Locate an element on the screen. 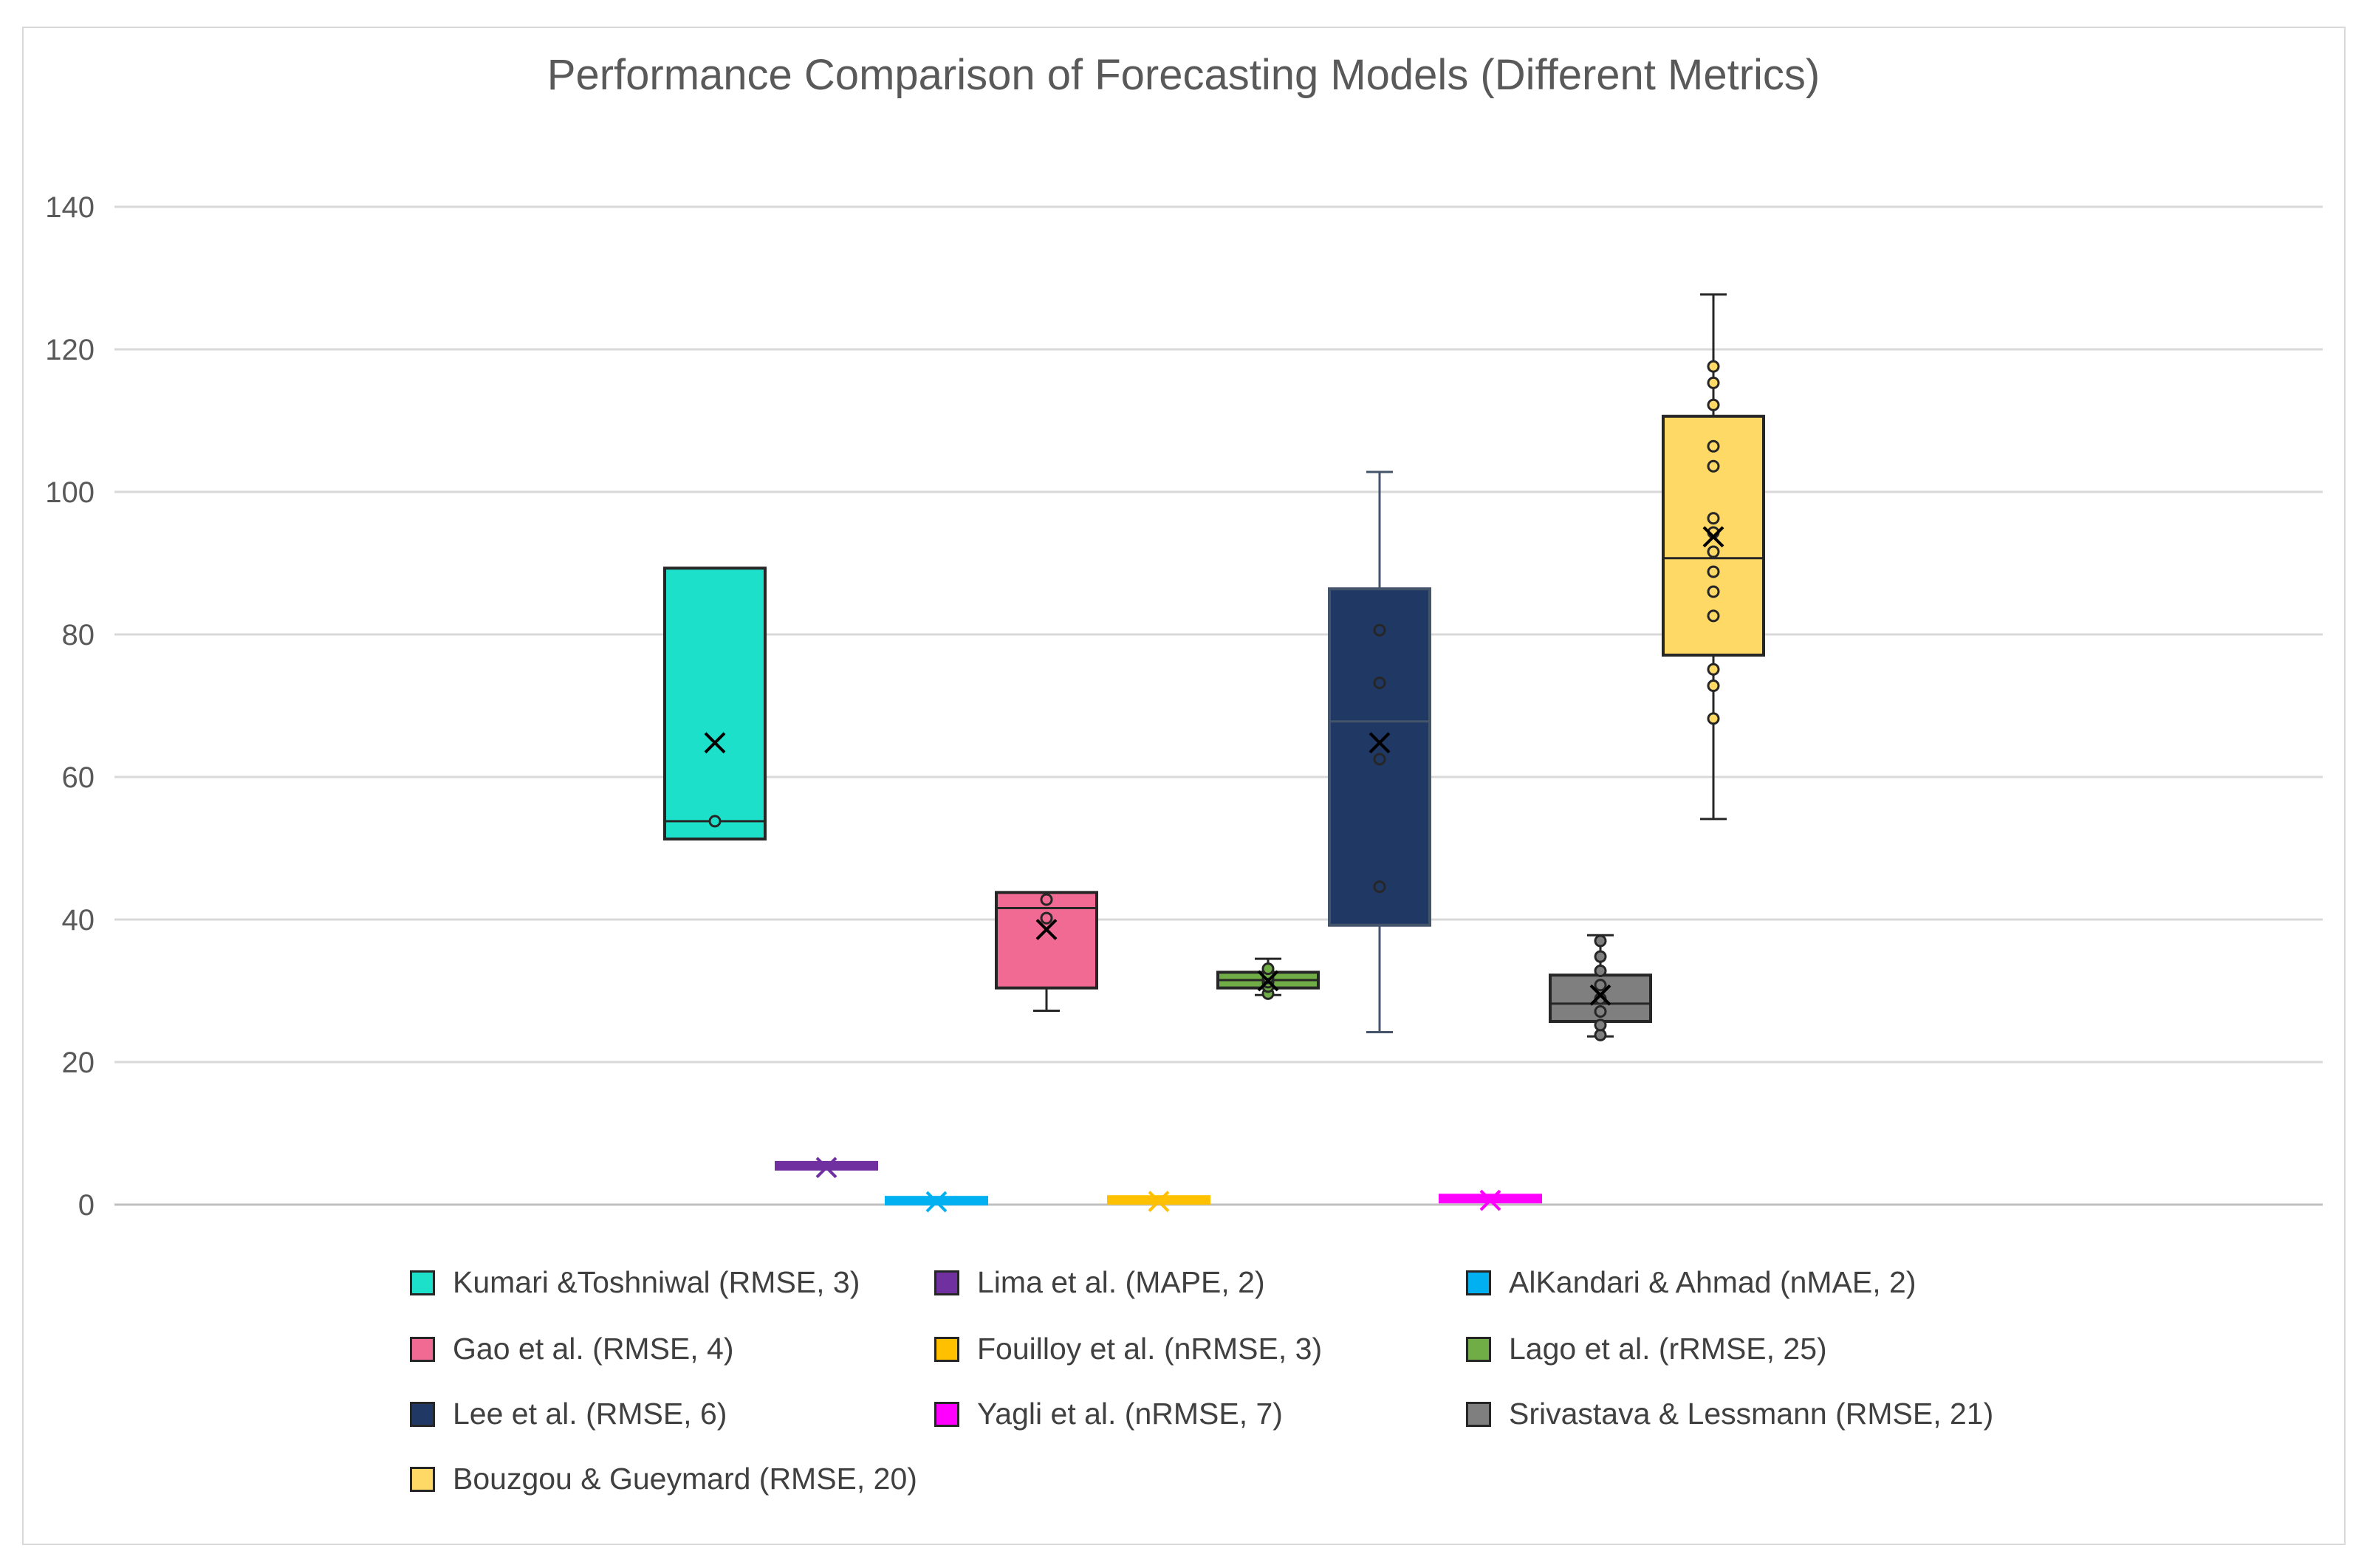 This screenshot has width=2367, height=1568. y-tick-label: 60 is located at coordinates (79, 777).